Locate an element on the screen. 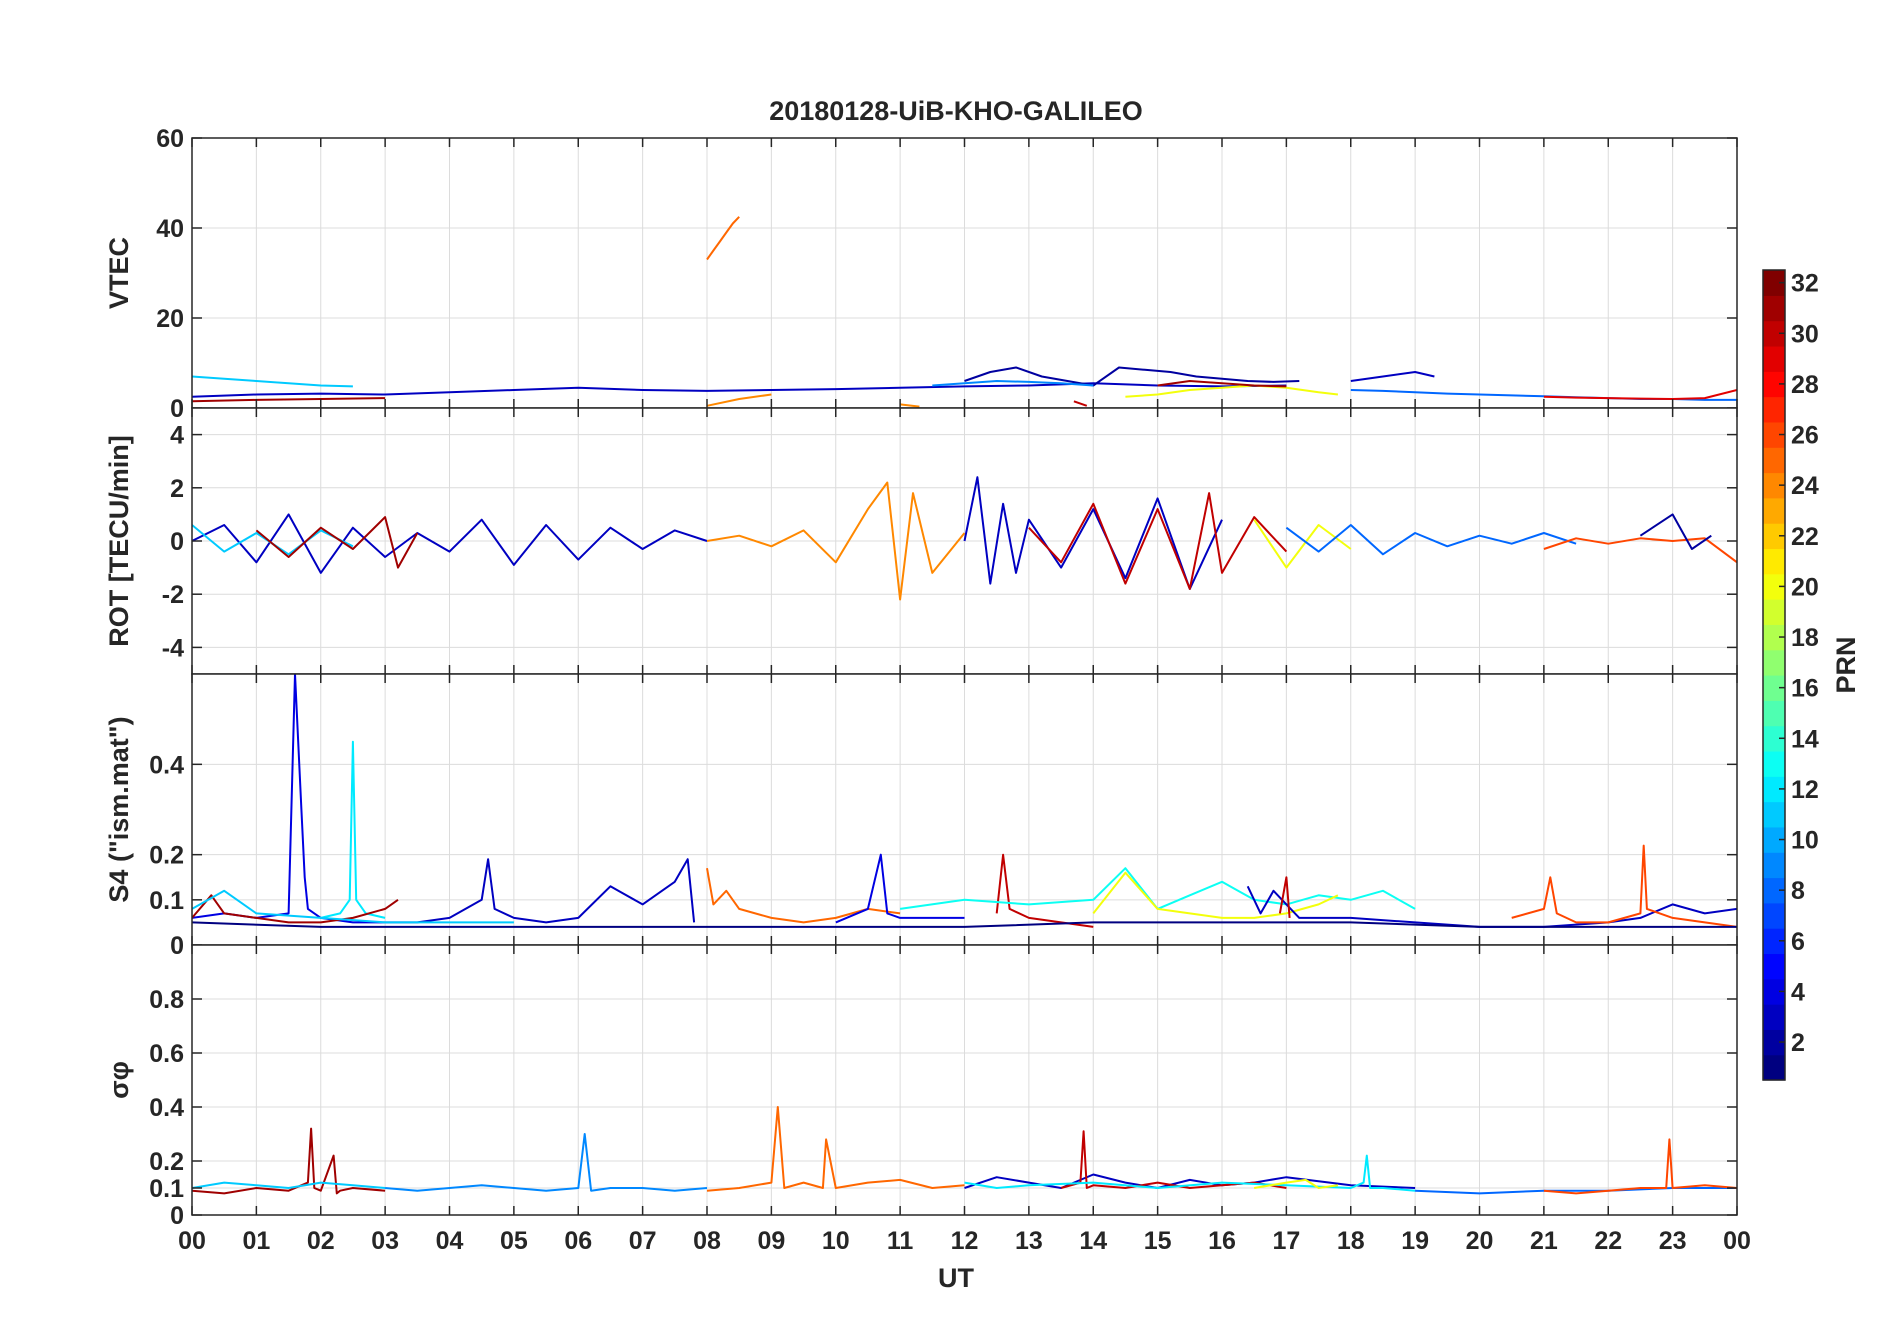  colorbar-tick-label: 30 is located at coordinates (1805, 334).